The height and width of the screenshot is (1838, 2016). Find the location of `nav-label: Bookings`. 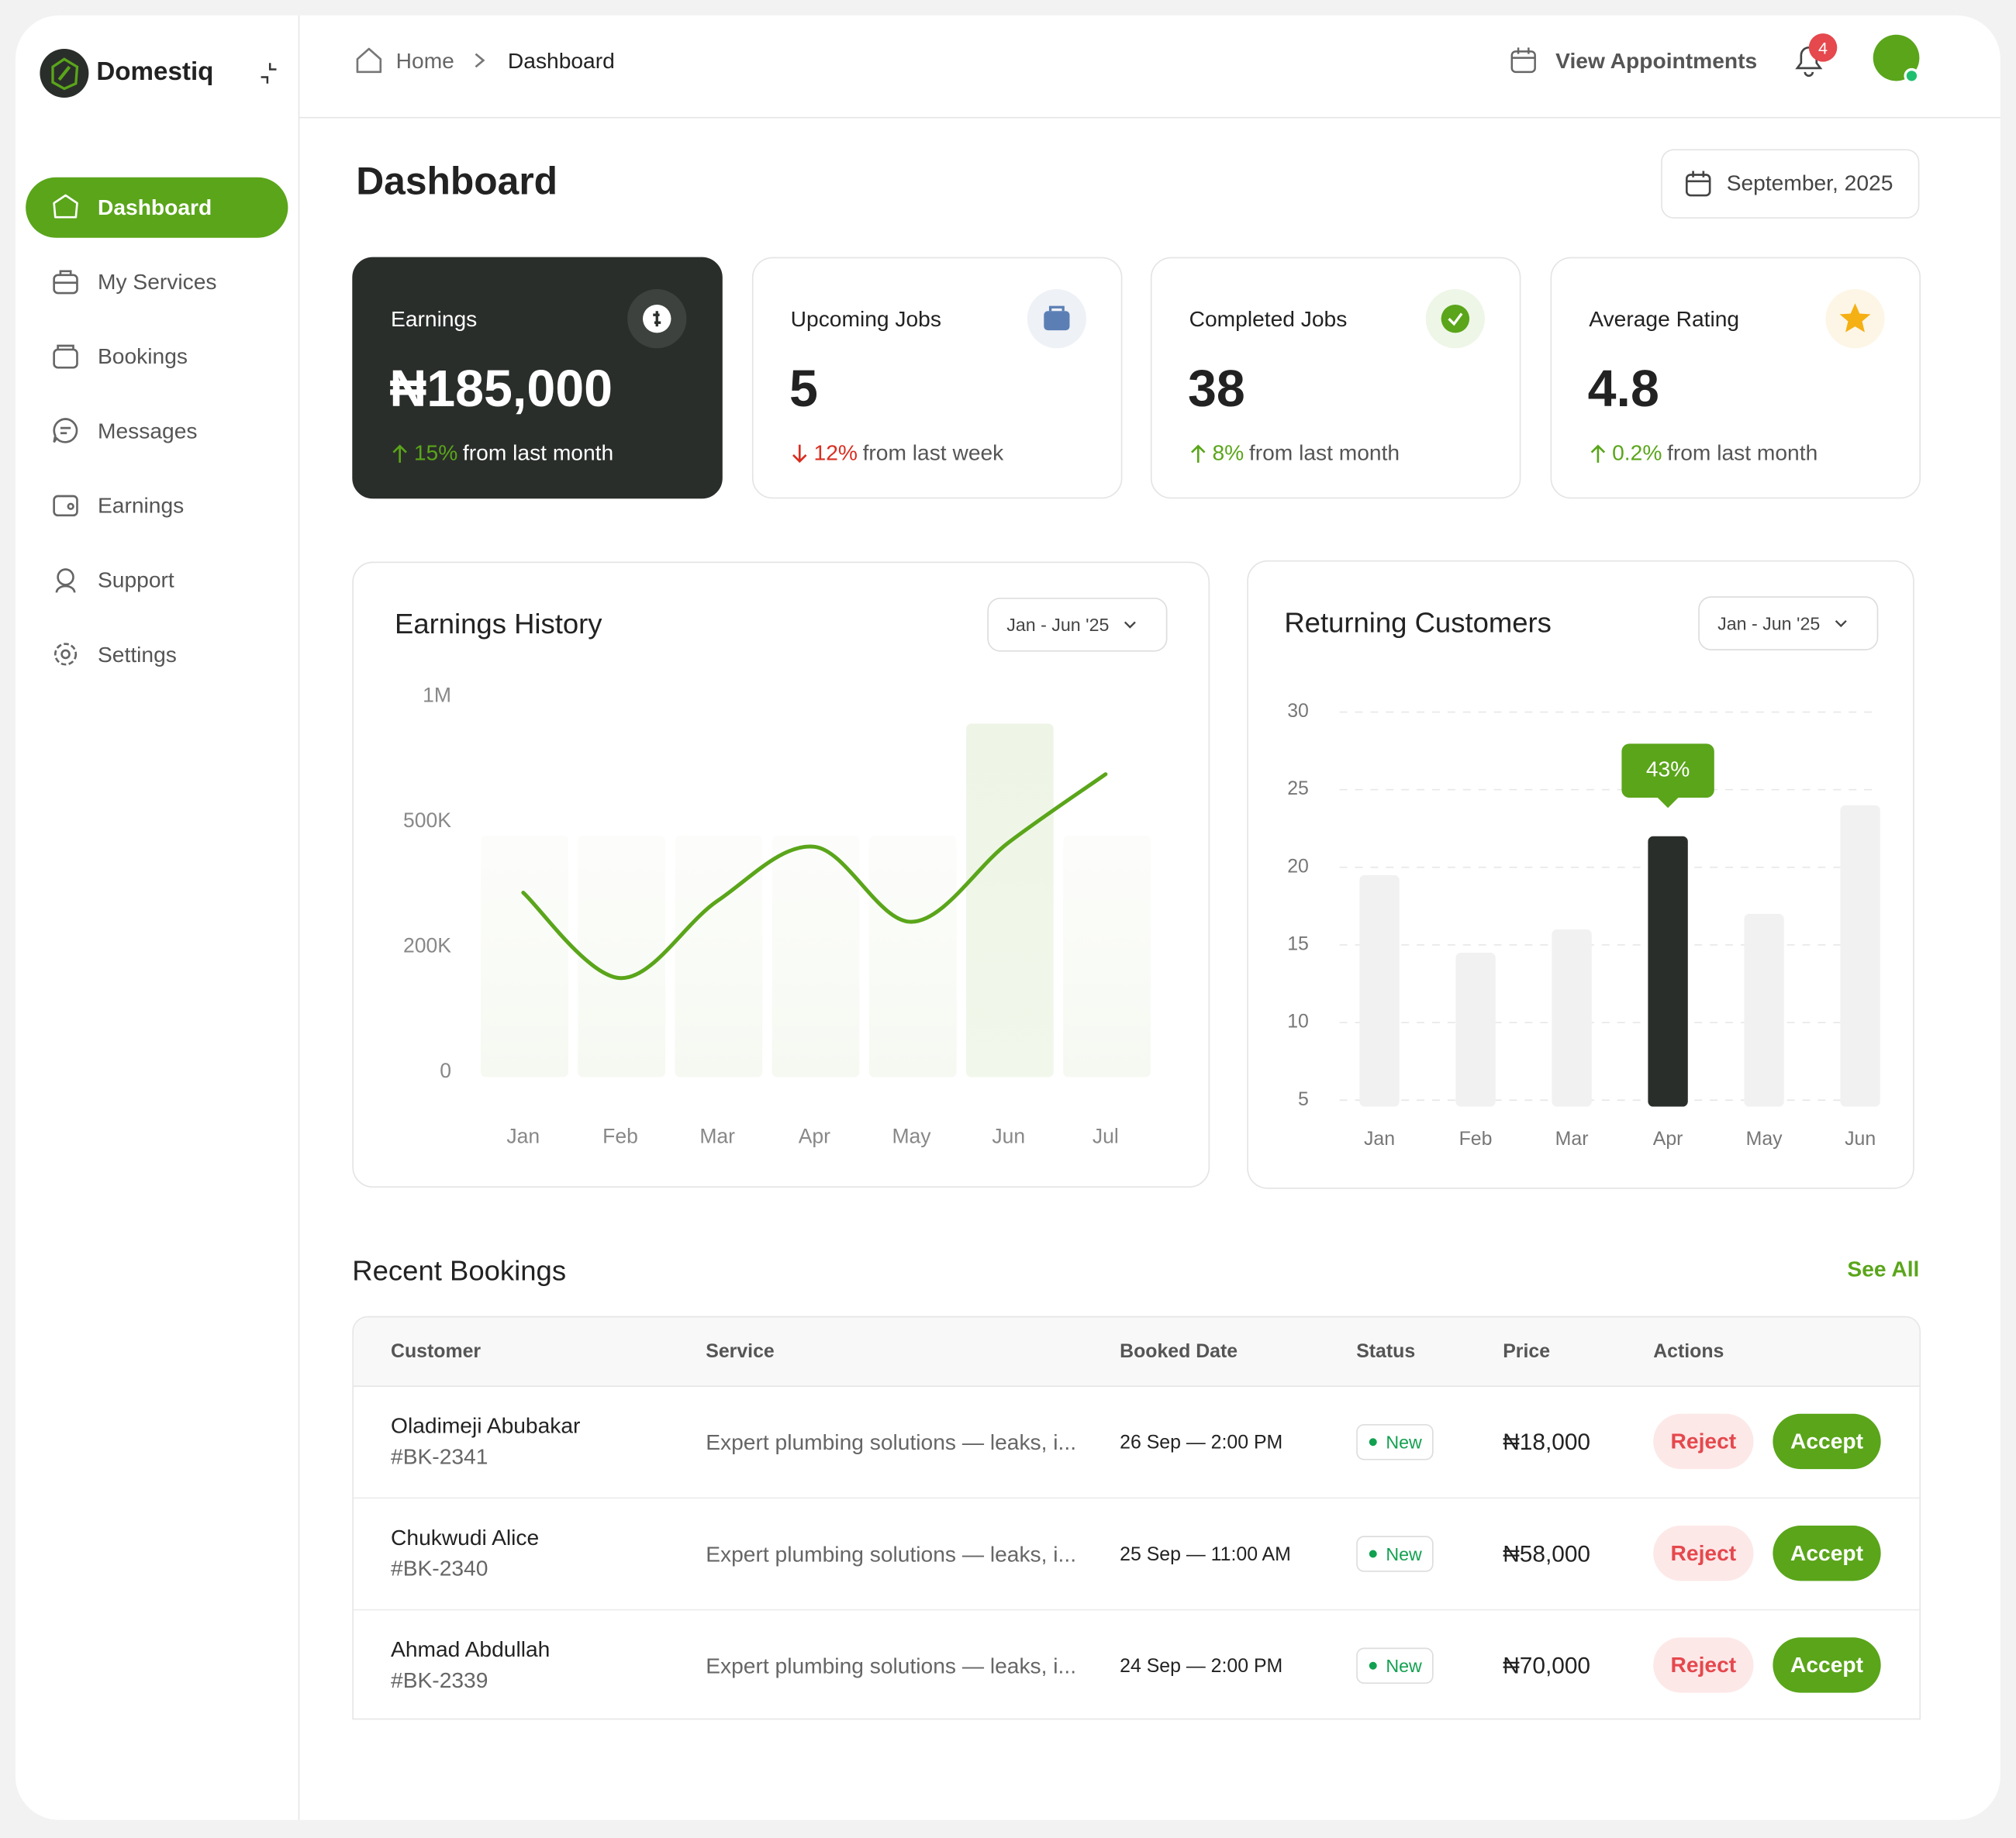

nav-label: Bookings is located at coordinates (143, 356).